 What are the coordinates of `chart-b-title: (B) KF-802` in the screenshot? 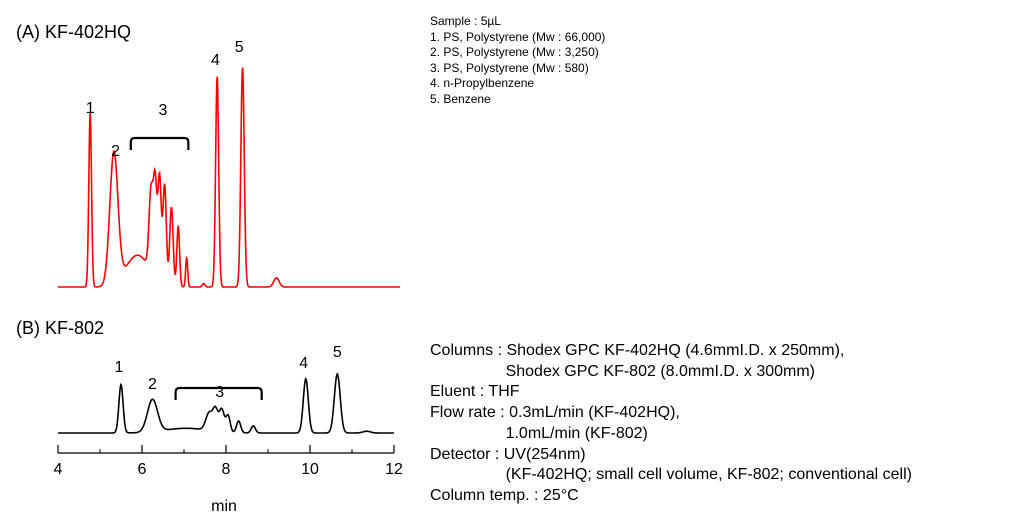 It's located at (60, 328).